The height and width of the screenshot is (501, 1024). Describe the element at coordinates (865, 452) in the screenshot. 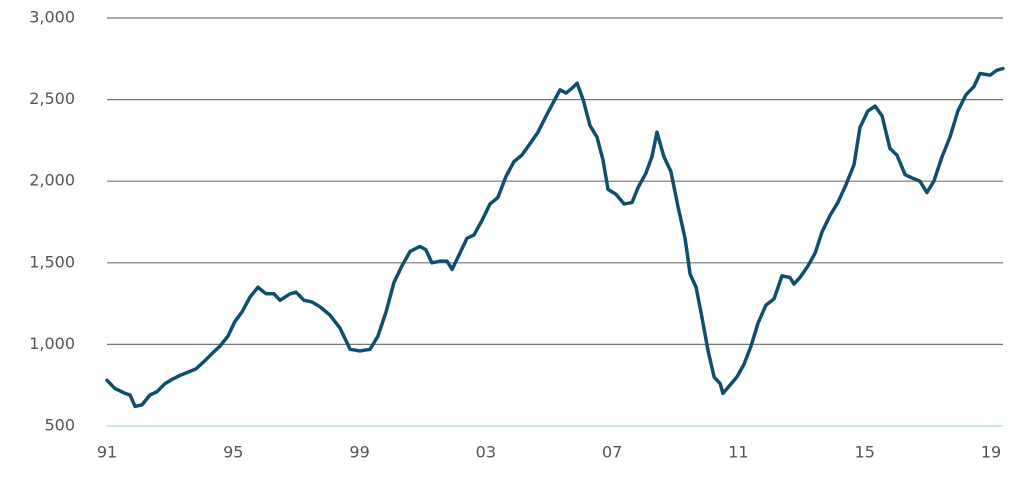

I see `x-tick-label: 15` at that location.